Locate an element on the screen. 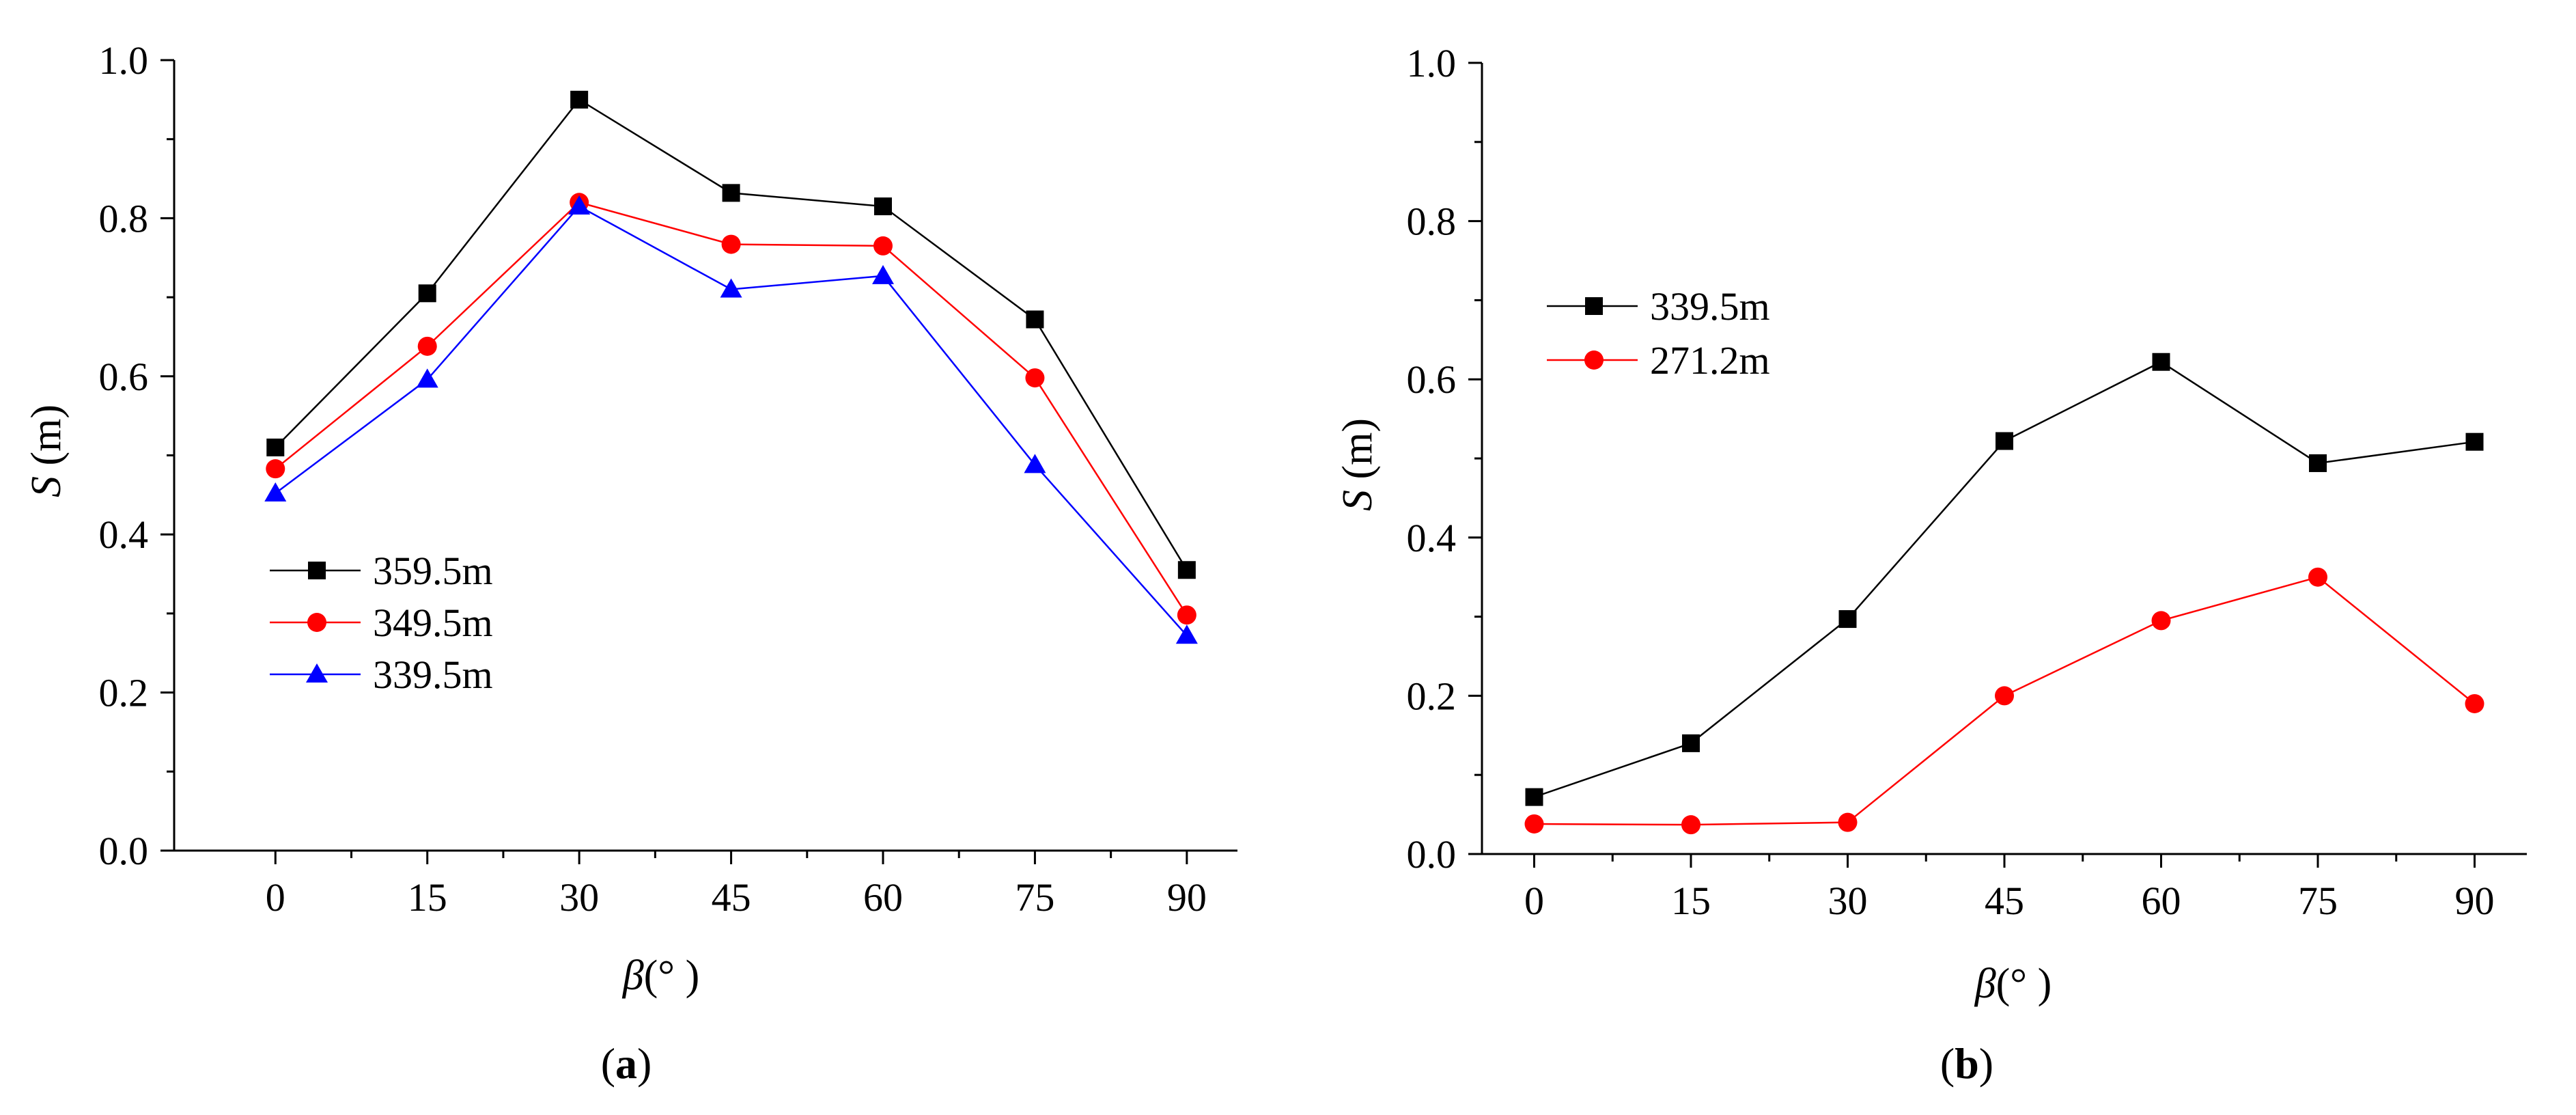 The image size is (2576, 1115). panel-a-x-tick-label: 30 is located at coordinates (579, 897).